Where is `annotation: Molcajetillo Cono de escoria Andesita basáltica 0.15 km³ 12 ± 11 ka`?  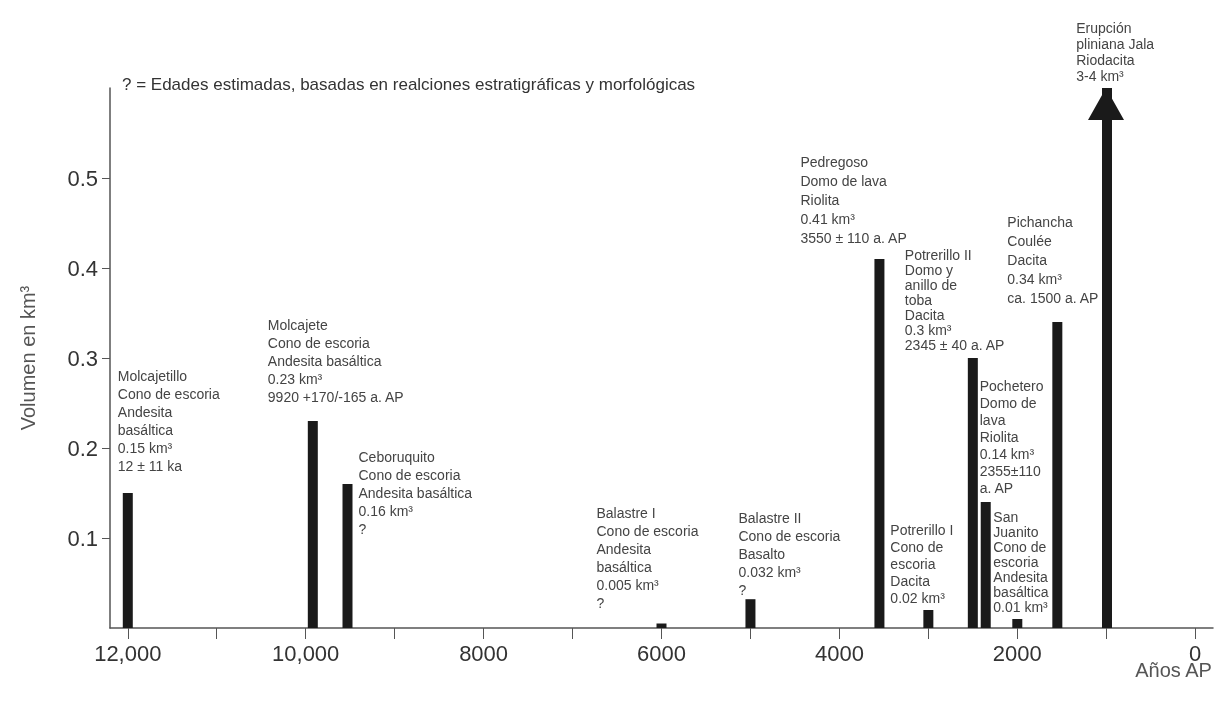
annotation: Molcajetillo Cono de escoria Andesita basáltica 0.15 km³ 12 ± 11 ka is located at coordinates (168, 421).